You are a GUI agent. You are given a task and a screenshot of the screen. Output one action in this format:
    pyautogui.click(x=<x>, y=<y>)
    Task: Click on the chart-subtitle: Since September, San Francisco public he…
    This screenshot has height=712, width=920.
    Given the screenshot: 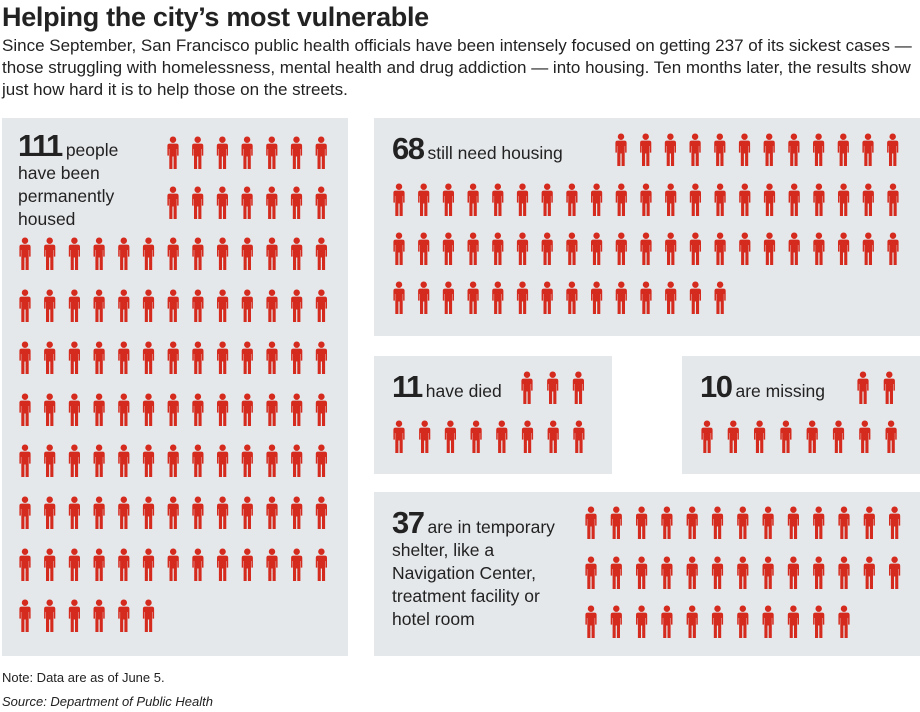 What is the action you would take?
    pyautogui.click(x=457, y=67)
    